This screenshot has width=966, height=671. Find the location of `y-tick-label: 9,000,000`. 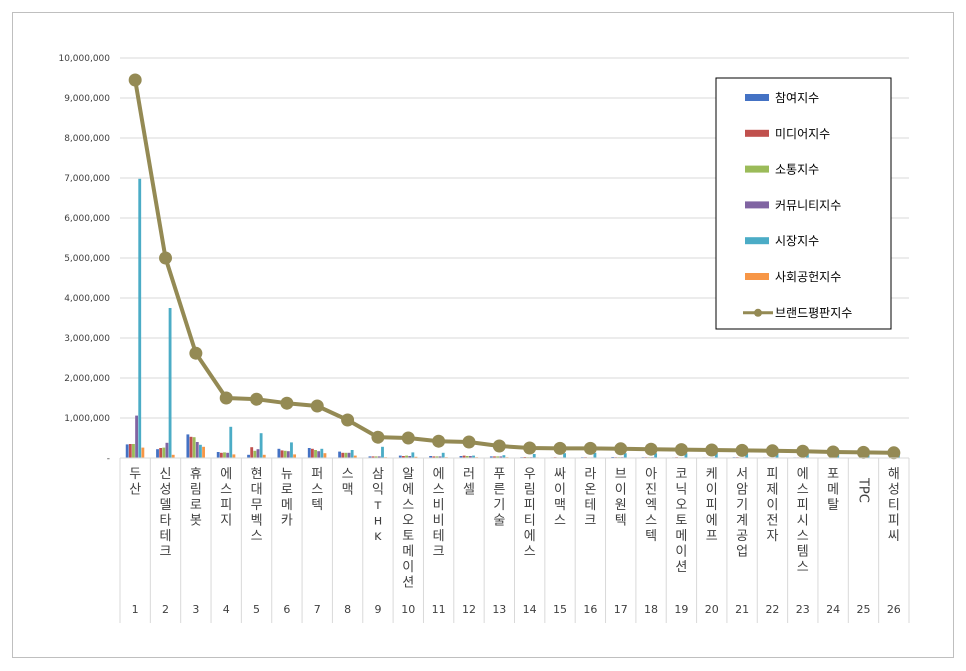

y-tick-label: 9,000,000 is located at coordinates (87, 99).